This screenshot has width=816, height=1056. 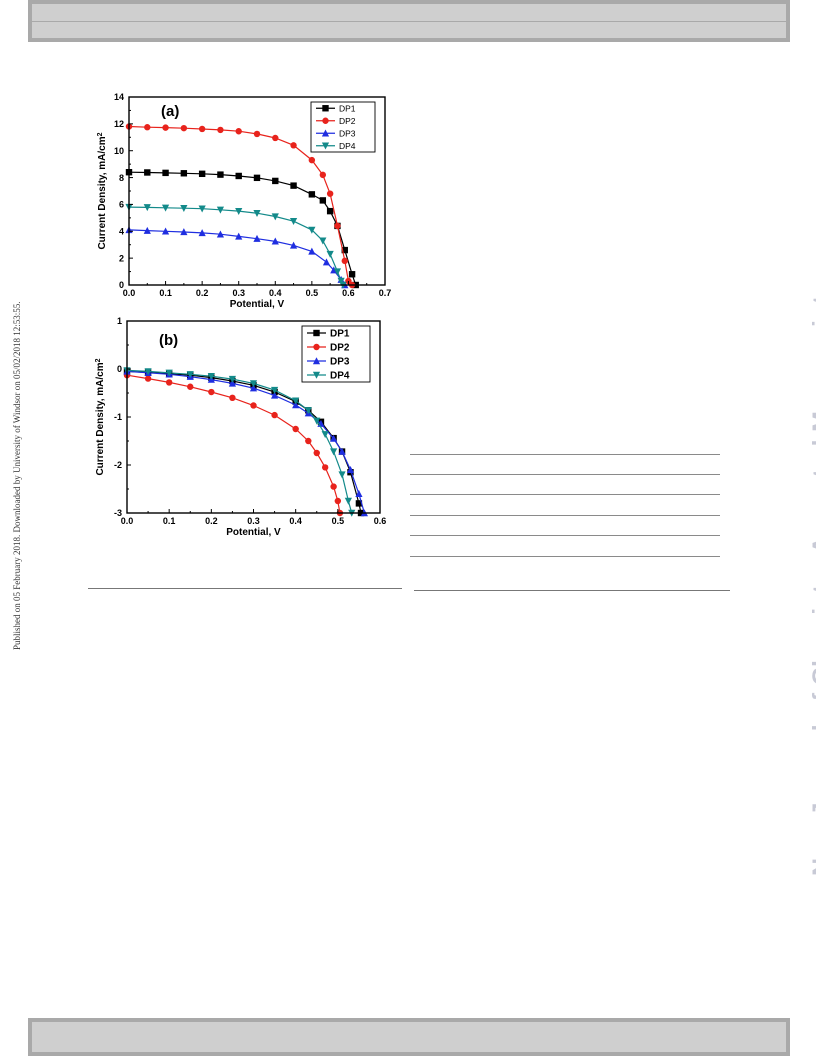 I want to click on x-tick-label-b: 0.2, so click(x=211, y=521).